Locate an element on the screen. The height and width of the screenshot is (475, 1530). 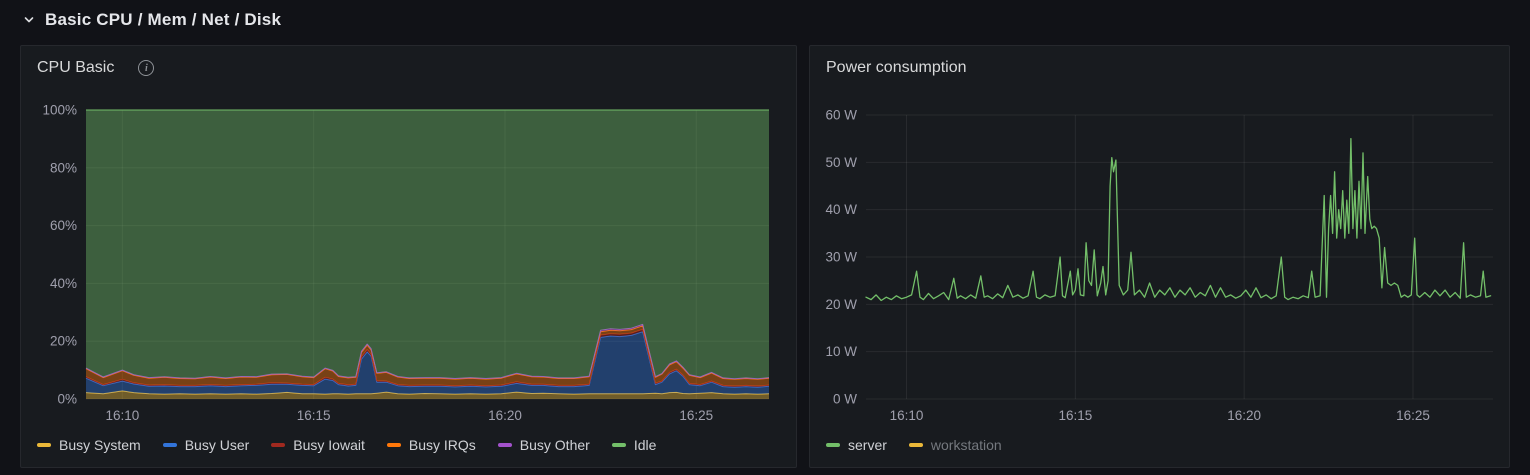
svg-text: 60 W is located at coordinates (841, 115).